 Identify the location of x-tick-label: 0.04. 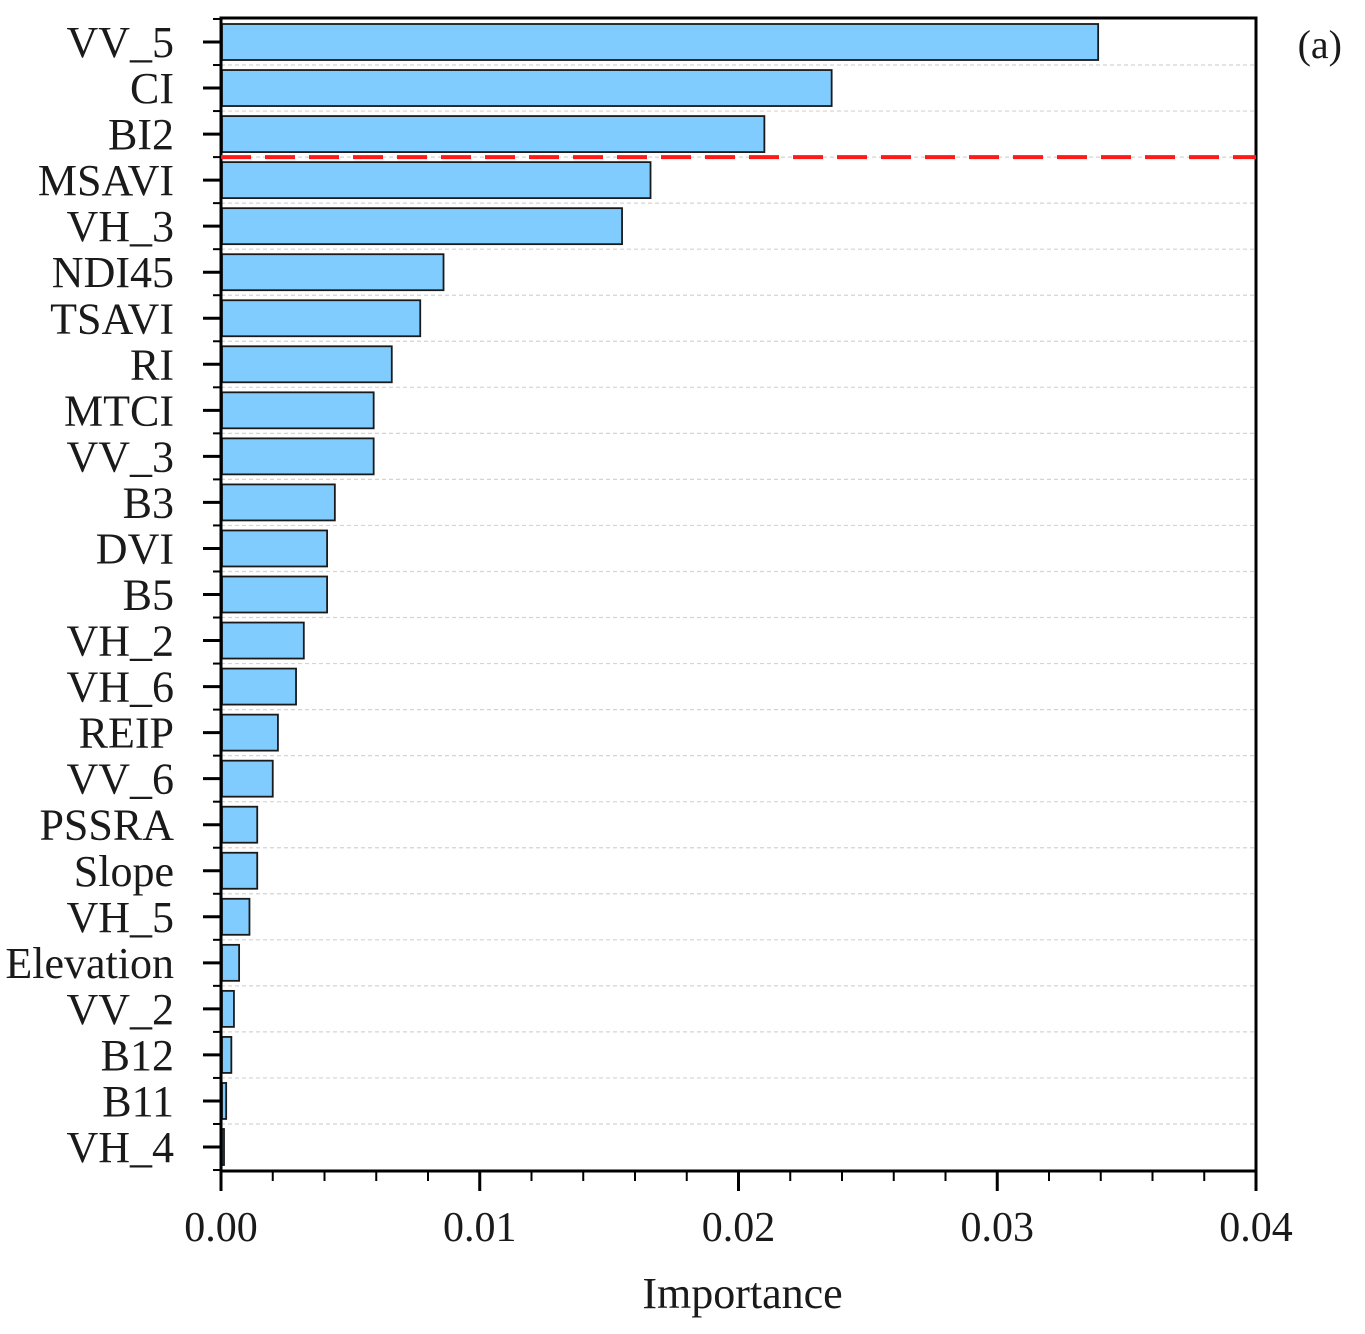
(1256, 1228).